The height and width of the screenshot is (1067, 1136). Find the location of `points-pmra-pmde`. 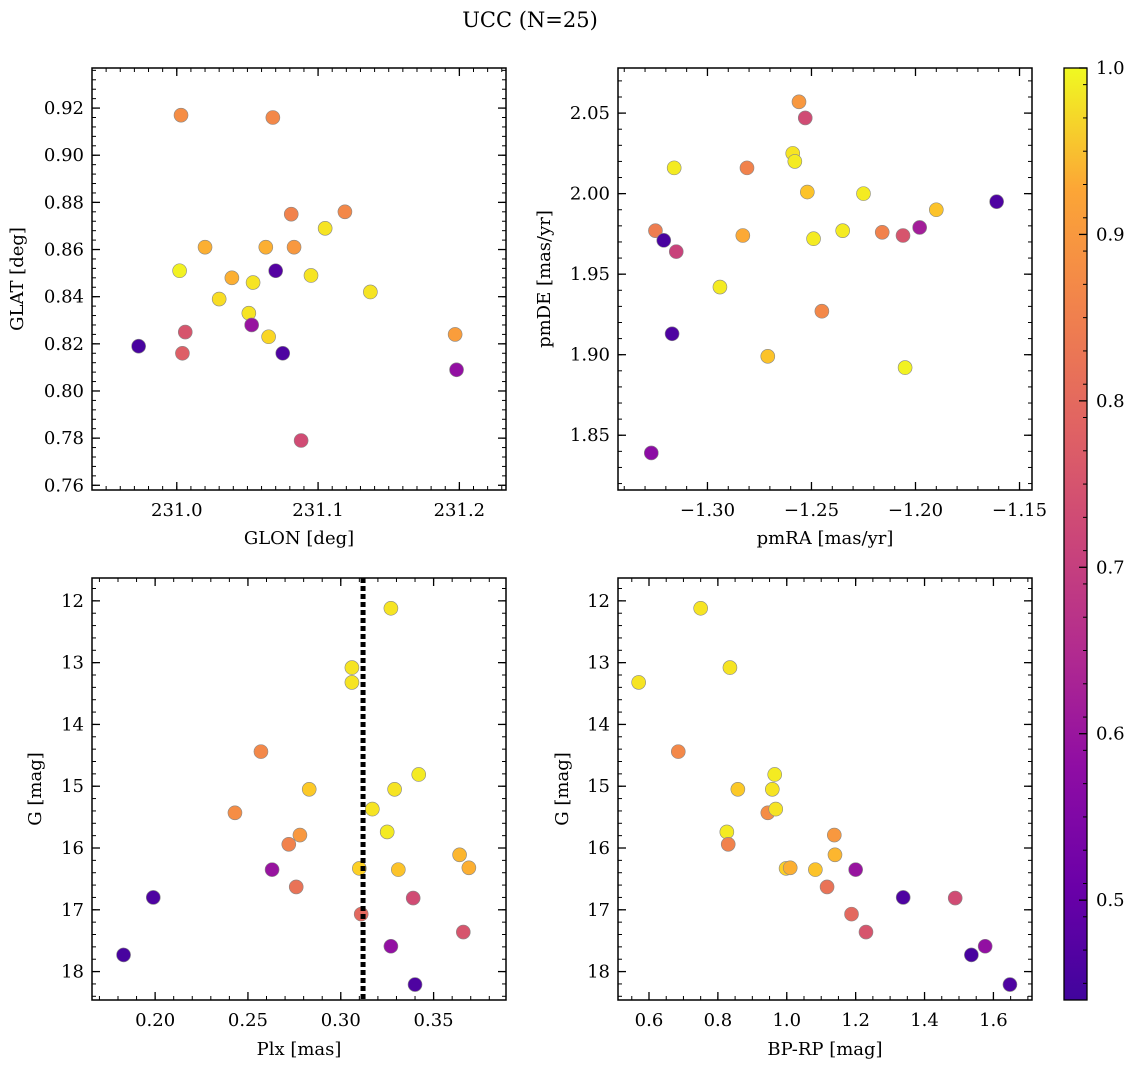

points-pmra-pmde is located at coordinates (823, 277).